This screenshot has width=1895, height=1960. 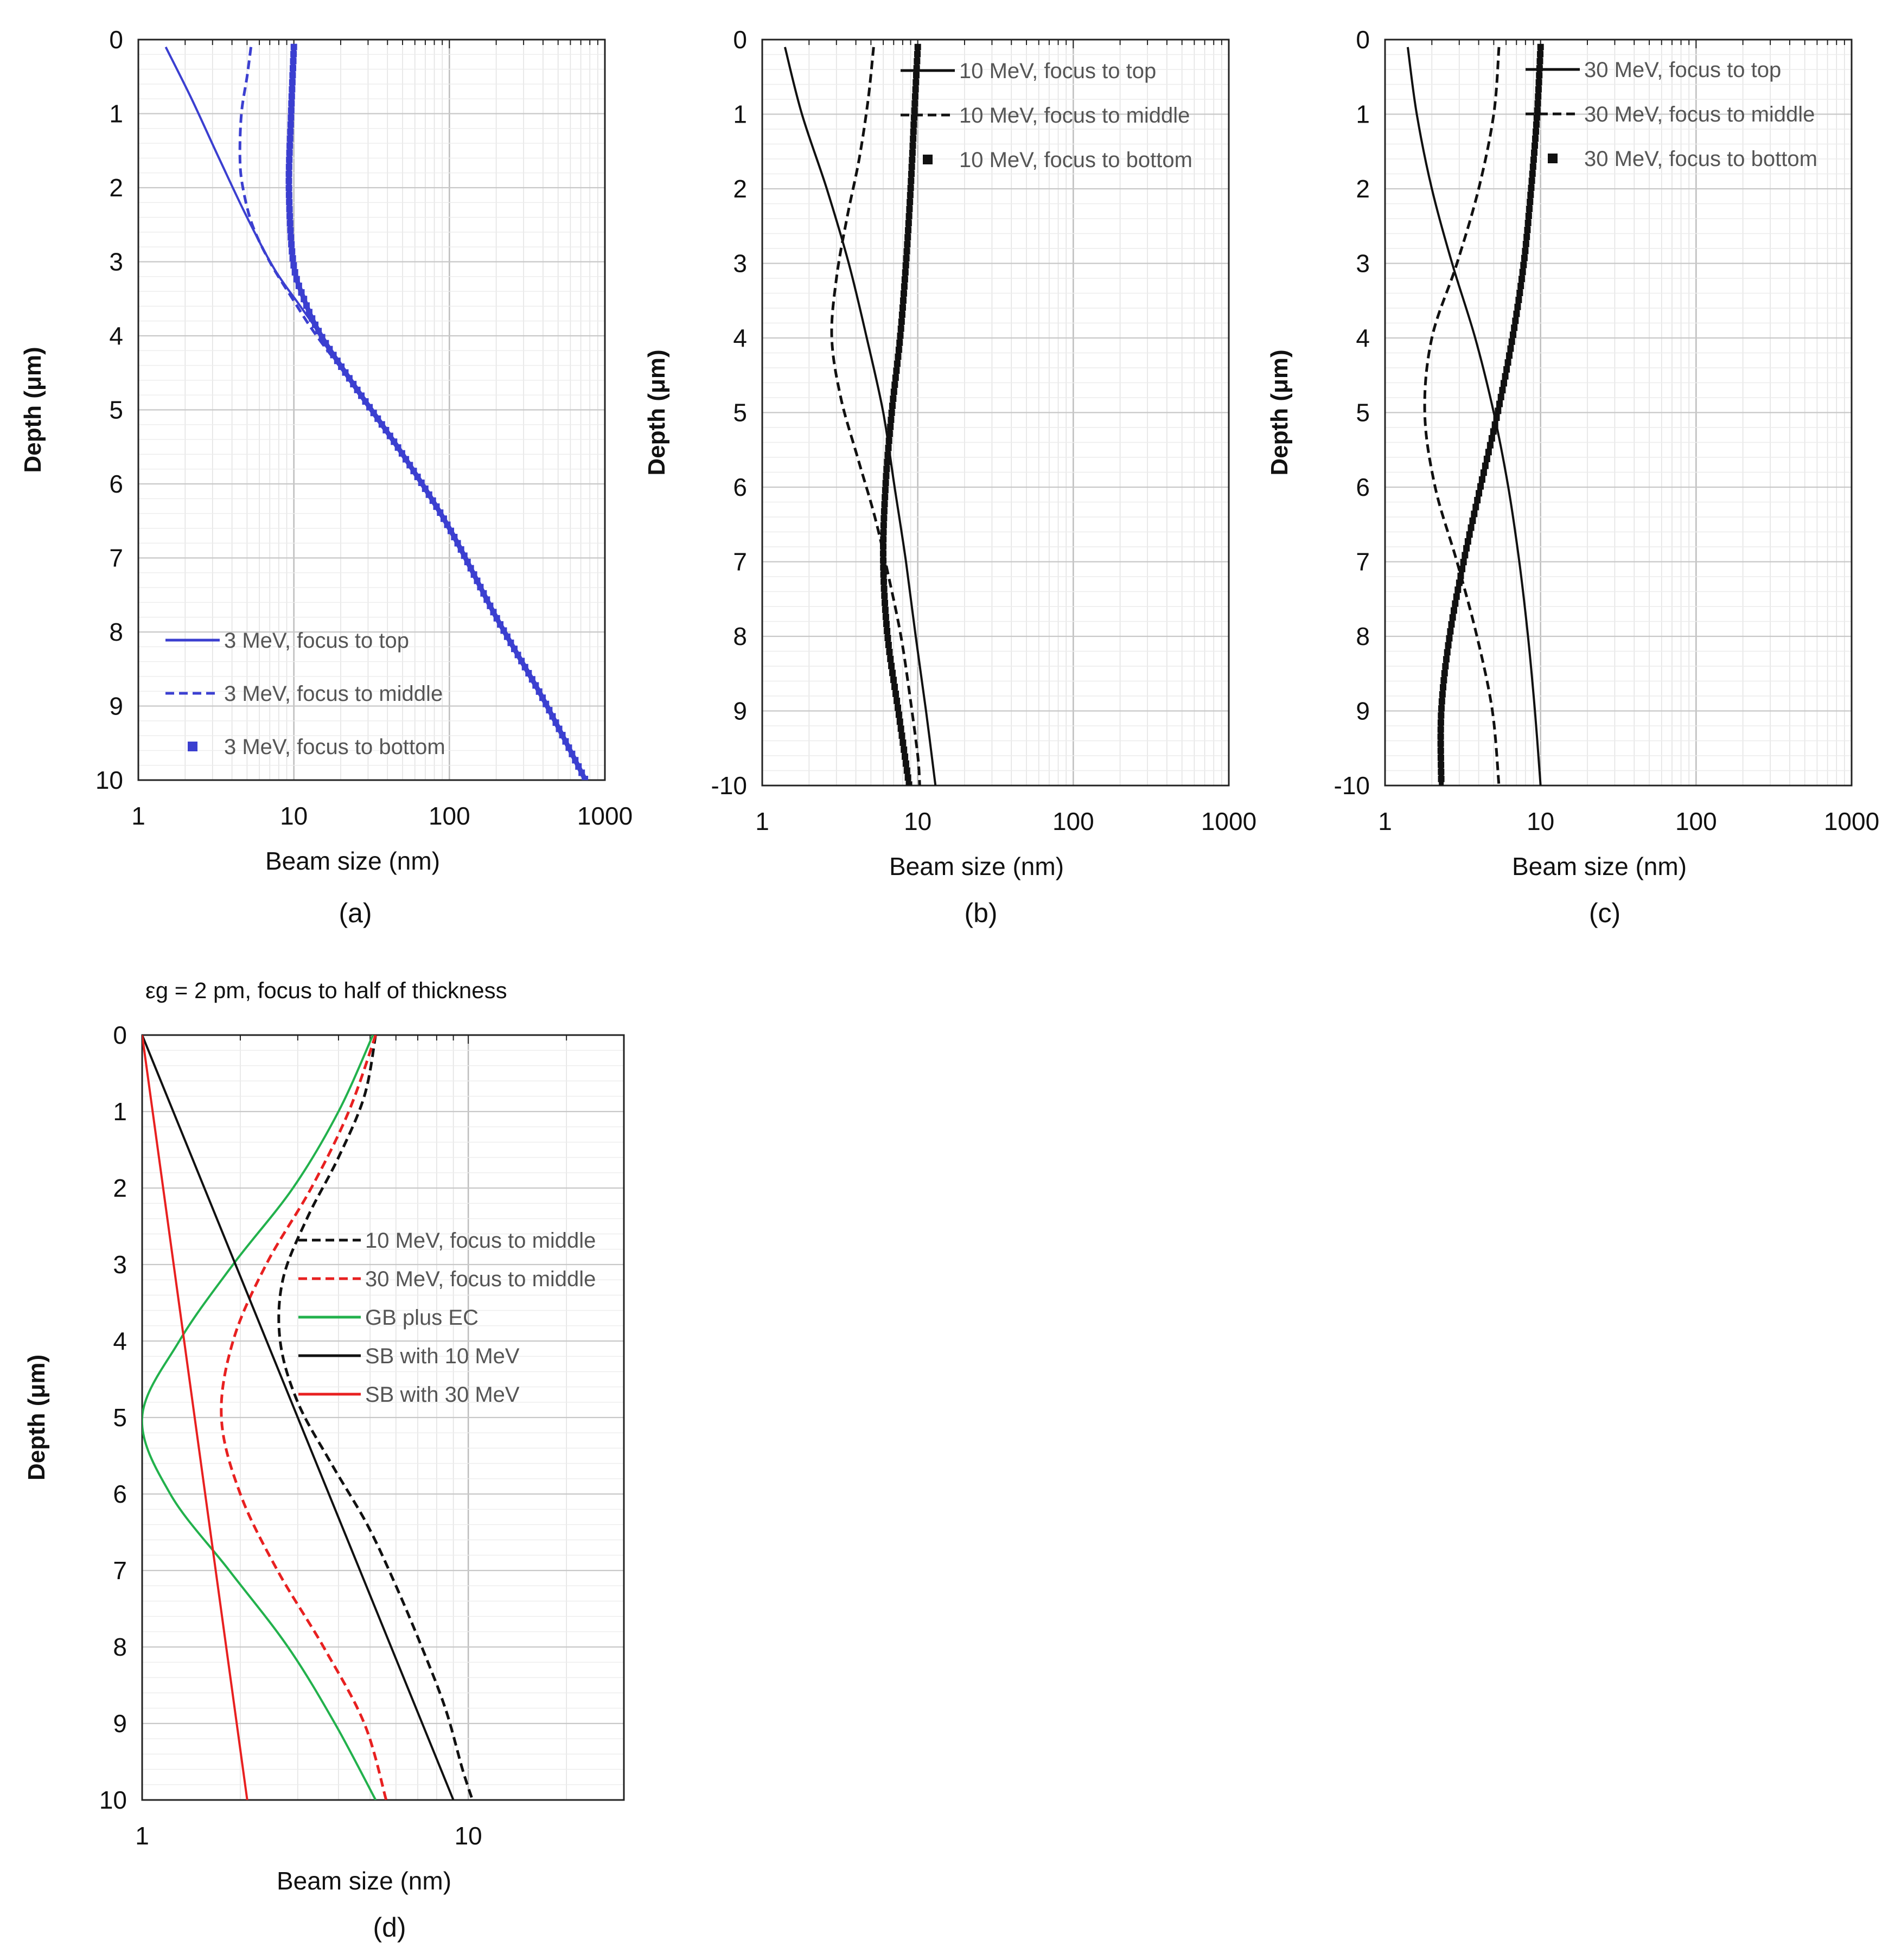 What do you see at coordinates (1385, 821) in the screenshot?
I see `x-tick-label: 1` at bounding box center [1385, 821].